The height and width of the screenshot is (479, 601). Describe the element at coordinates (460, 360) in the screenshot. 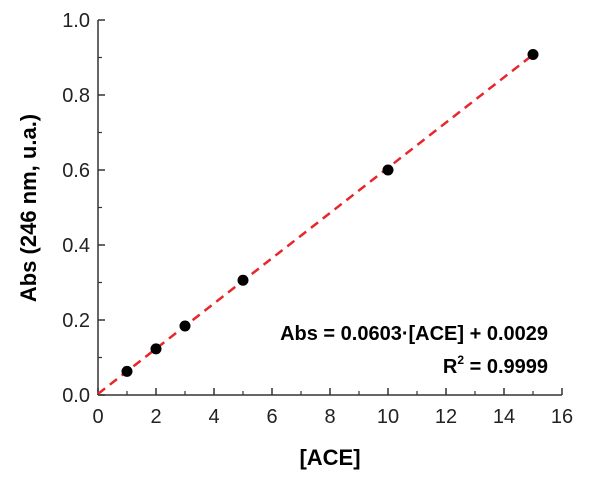

I see `r2-sup: 2` at that location.